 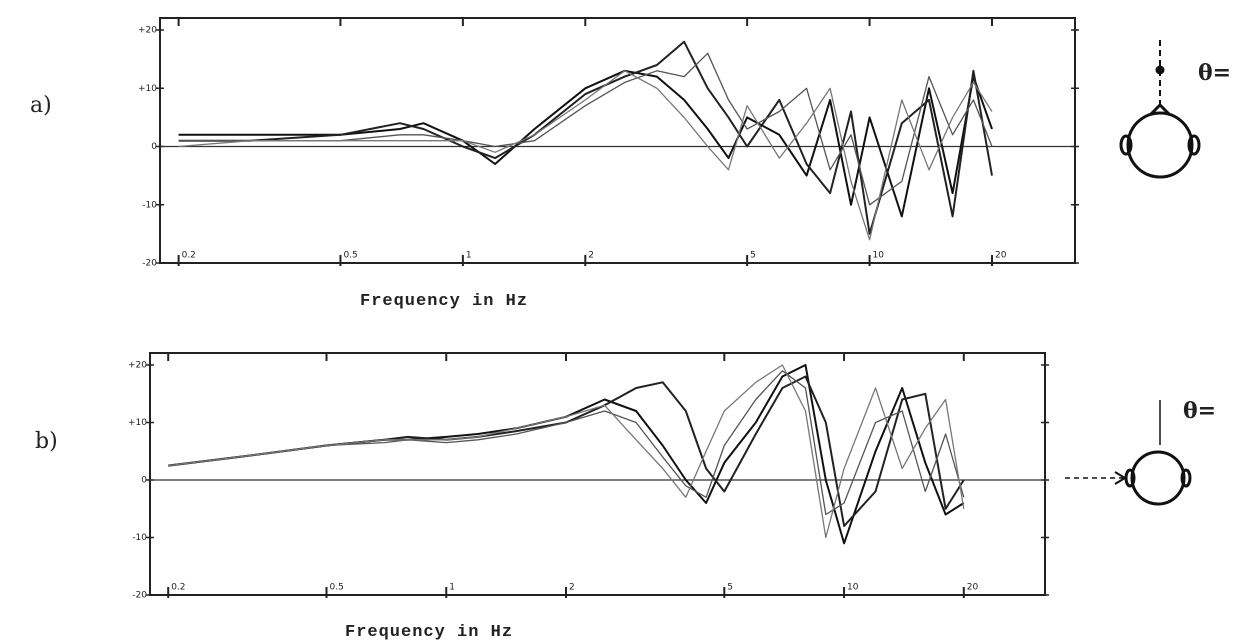 What do you see at coordinates (1160, 109) in the screenshot?
I see `head-icon-a` at bounding box center [1160, 109].